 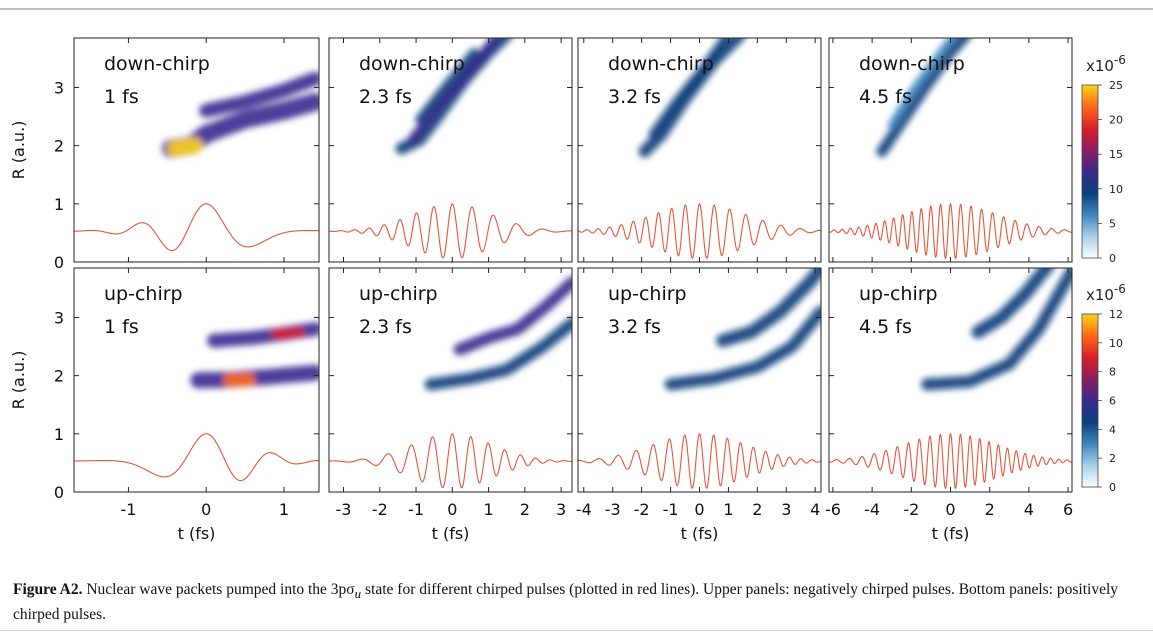 I want to click on y-tick-label: 0, so click(x=59, y=262).